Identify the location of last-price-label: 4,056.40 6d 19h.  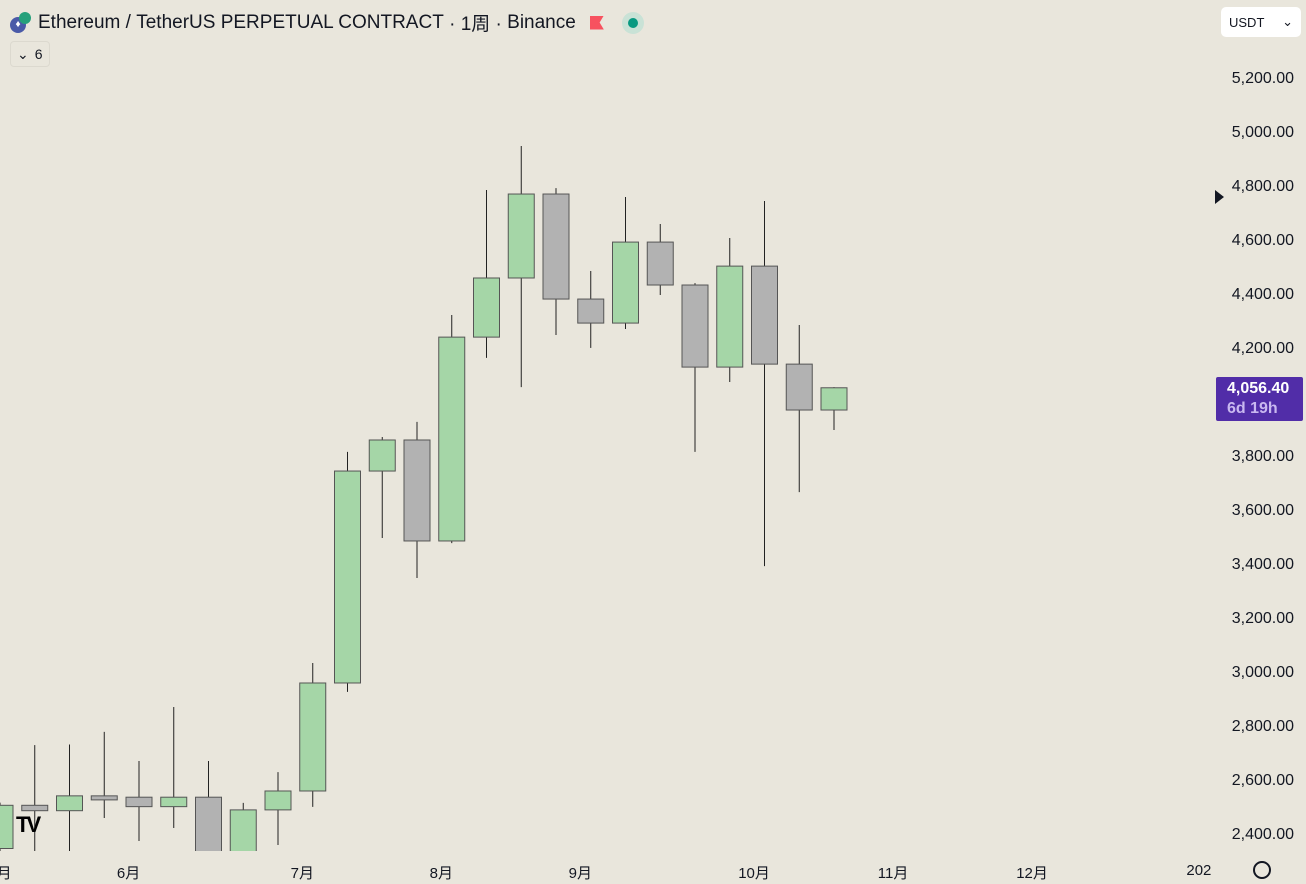
(1259, 399).